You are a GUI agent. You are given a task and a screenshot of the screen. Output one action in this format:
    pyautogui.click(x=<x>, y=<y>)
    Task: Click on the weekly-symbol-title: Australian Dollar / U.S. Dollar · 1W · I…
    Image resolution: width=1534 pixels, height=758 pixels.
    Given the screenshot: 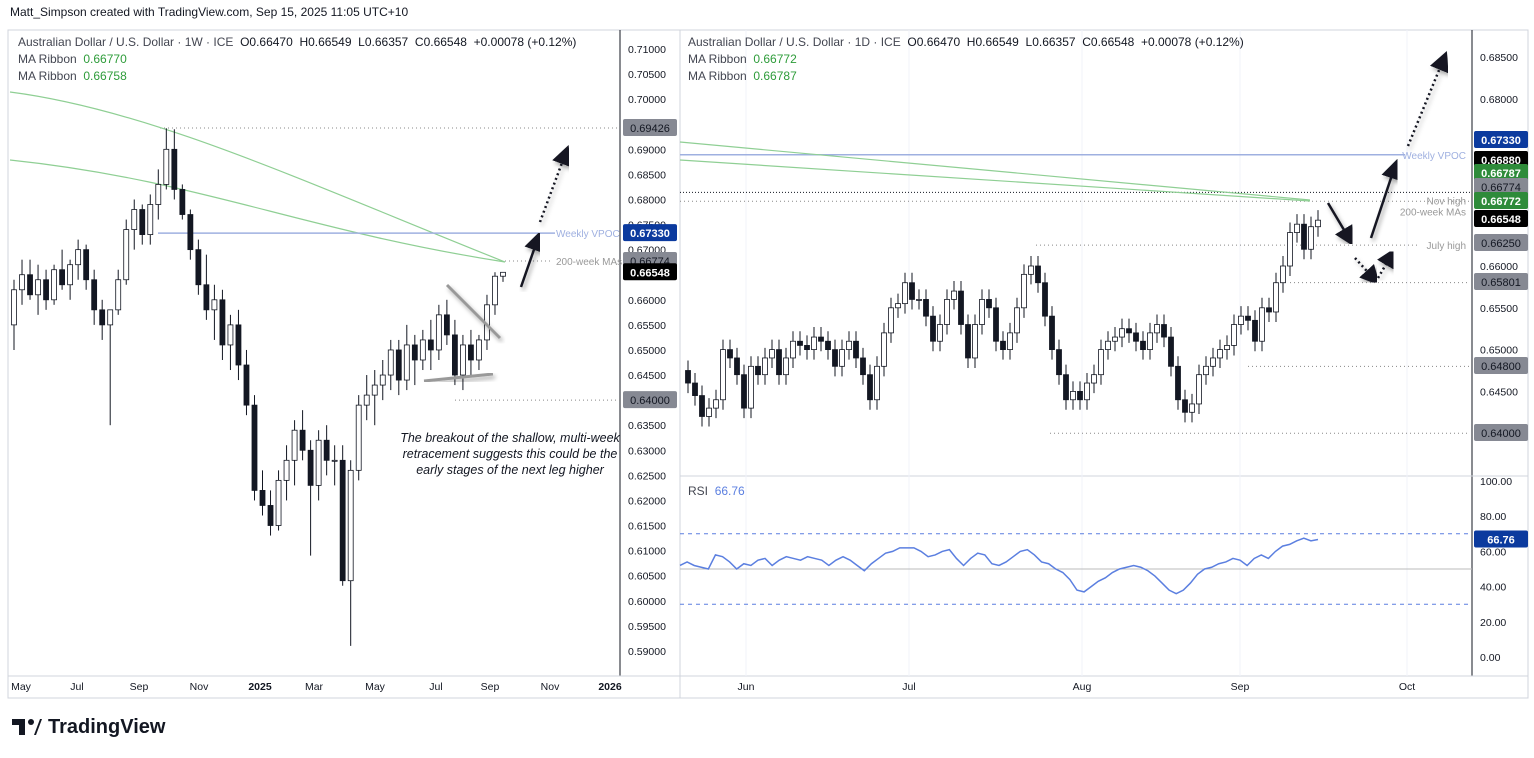 What is the action you would take?
    pyautogui.click(x=126, y=42)
    